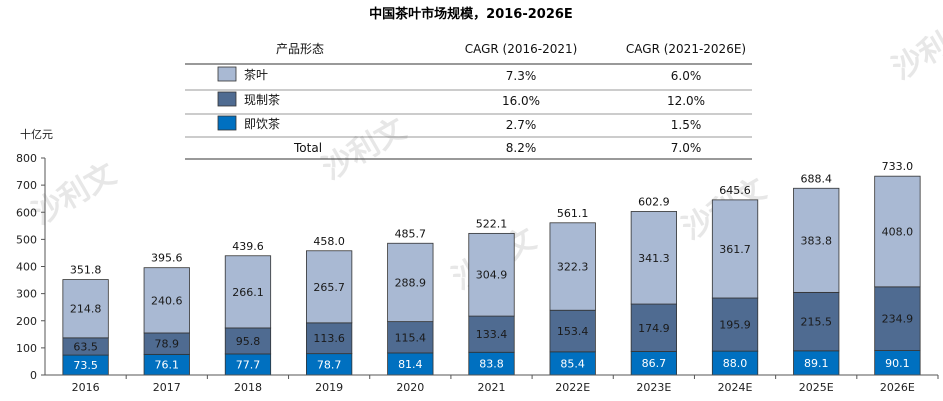 This screenshot has height=401, width=943. I want to click on chart-title: 中国茶叶市场规模，2016-2026E, so click(471, 14).